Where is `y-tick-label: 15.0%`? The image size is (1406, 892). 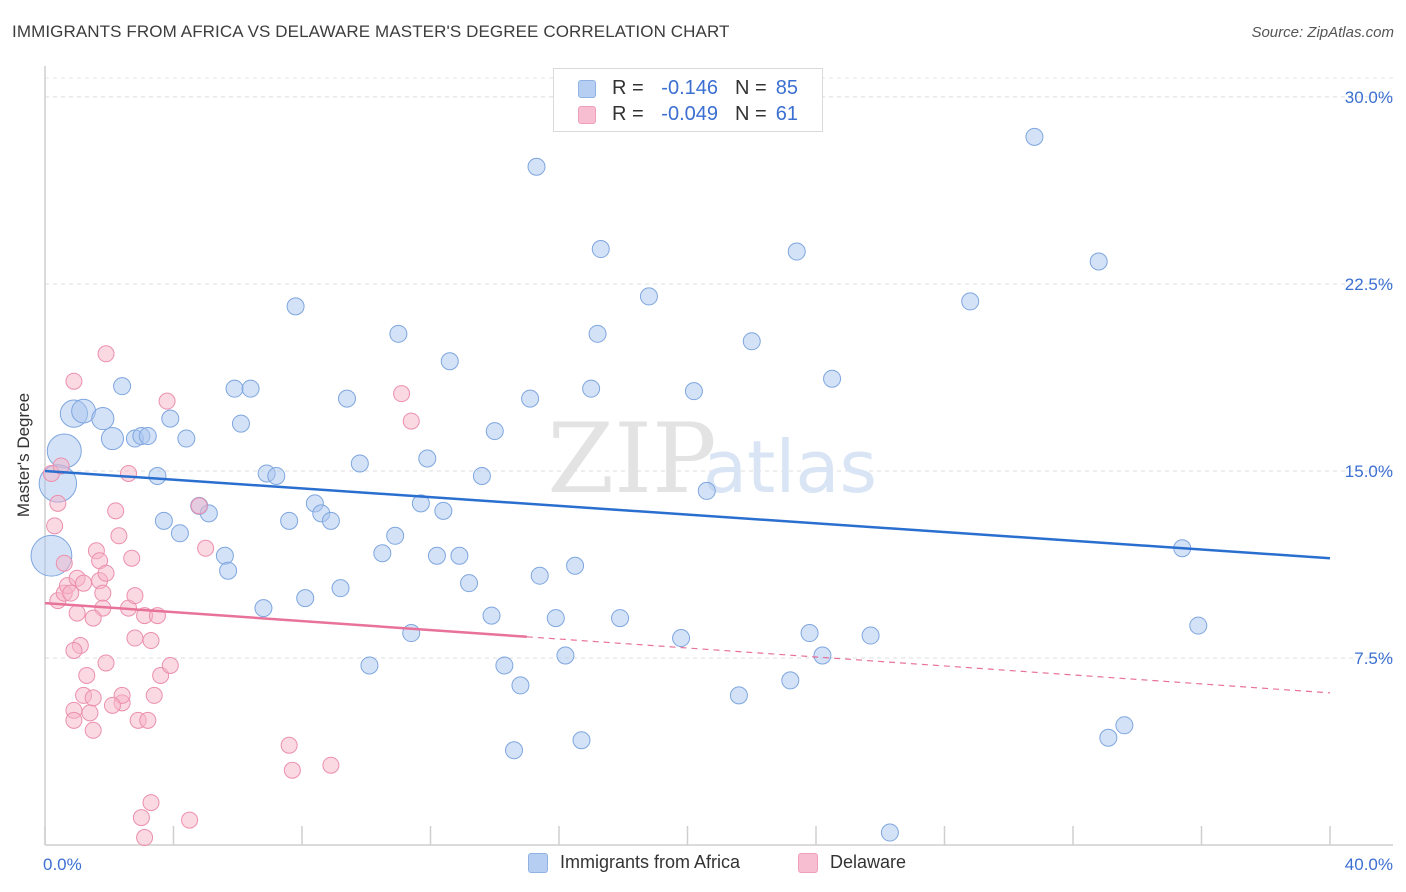 y-tick-label: 15.0% is located at coordinates (1369, 471).